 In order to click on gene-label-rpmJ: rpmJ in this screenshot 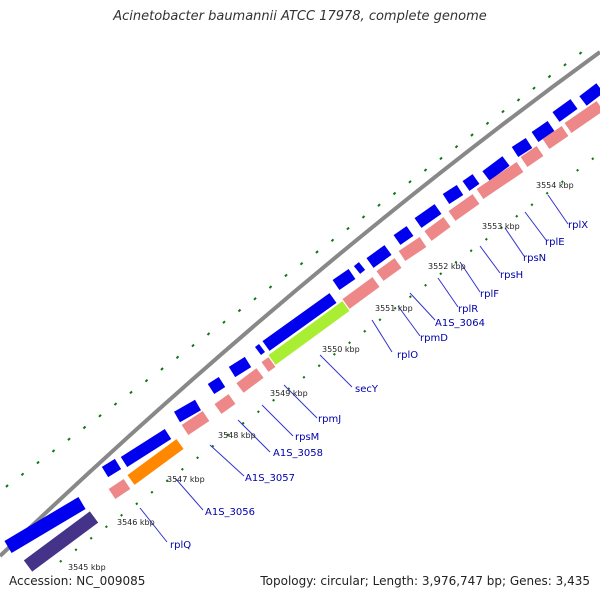, I will do `click(329, 419)`.